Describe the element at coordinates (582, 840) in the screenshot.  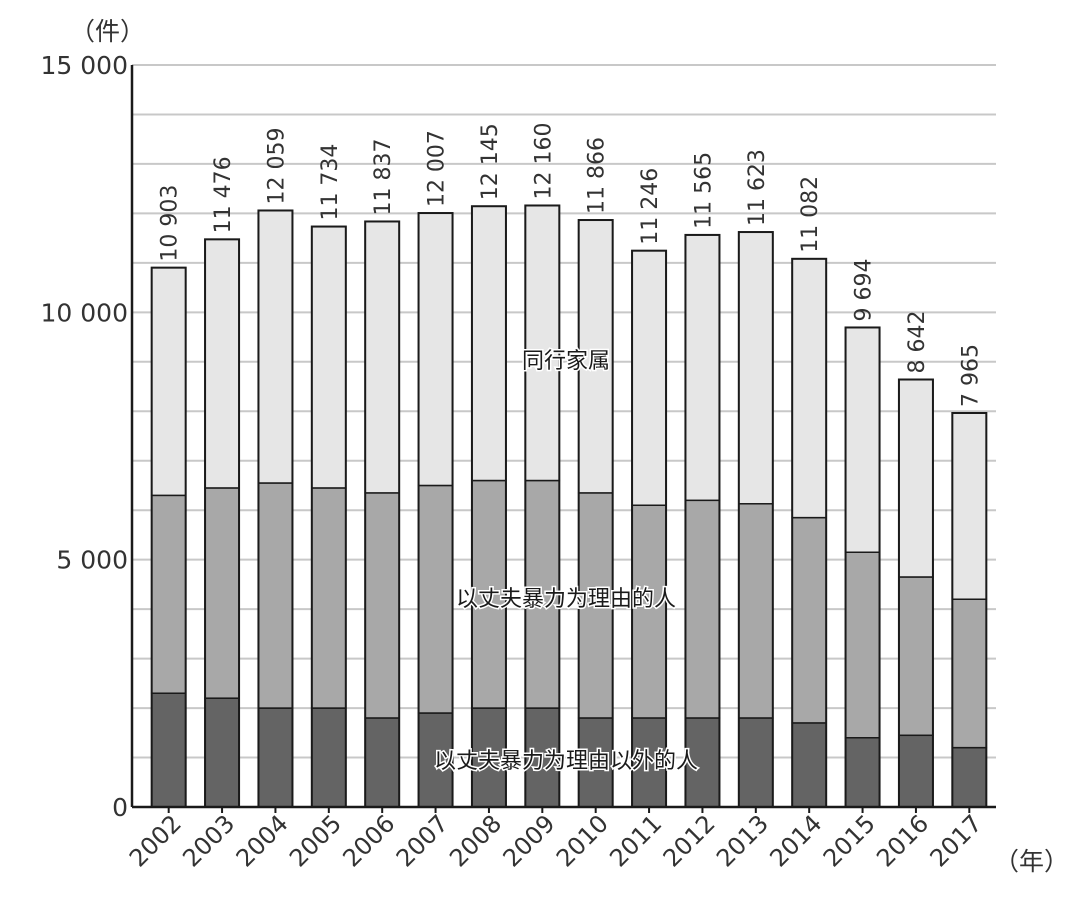
I see `x-tick-label: 2010` at that location.